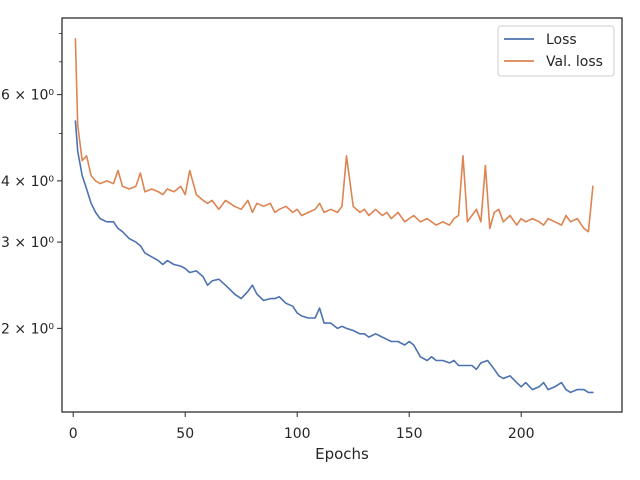 Image resolution: width=640 pixels, height=480 pixels. What do you see at coordinates (73, 434) in the screenshot?
I see `x-tick-label: 0` at bounding box center [73, 434].